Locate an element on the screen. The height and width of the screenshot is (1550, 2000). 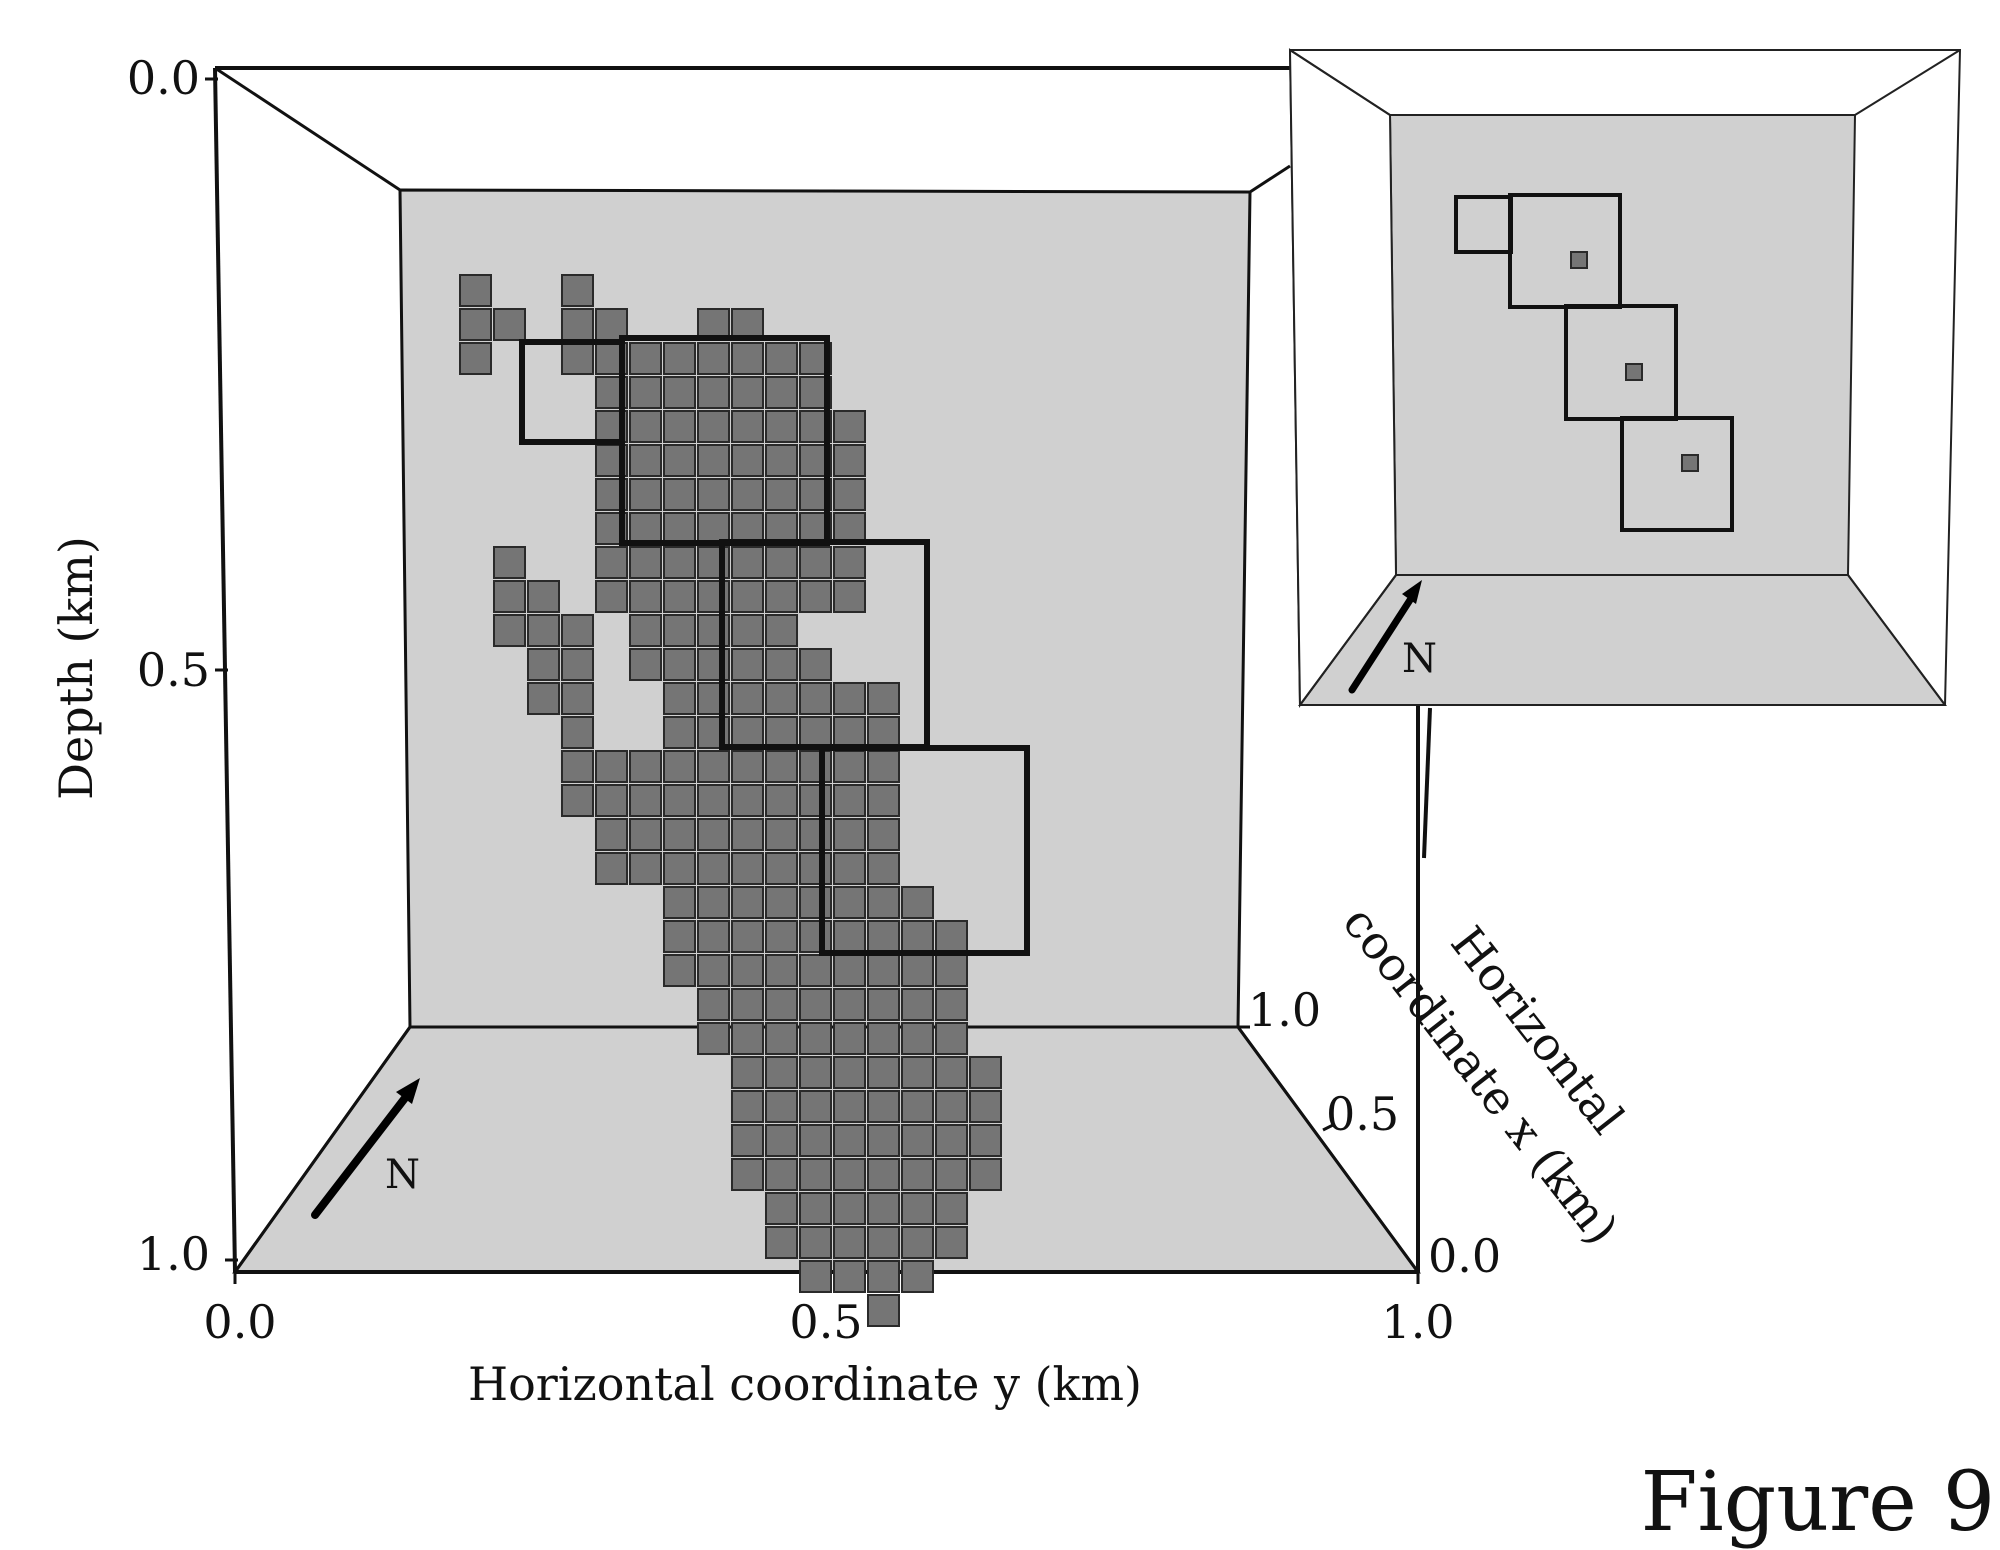
center-marker is located at coordinates (1690, 463).